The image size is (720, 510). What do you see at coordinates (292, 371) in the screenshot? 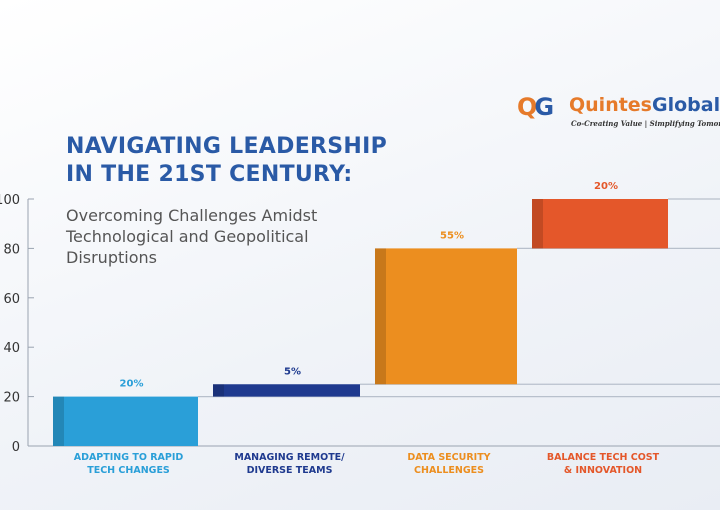
I see `data-label: 5%` at bounding box center [292, 371].